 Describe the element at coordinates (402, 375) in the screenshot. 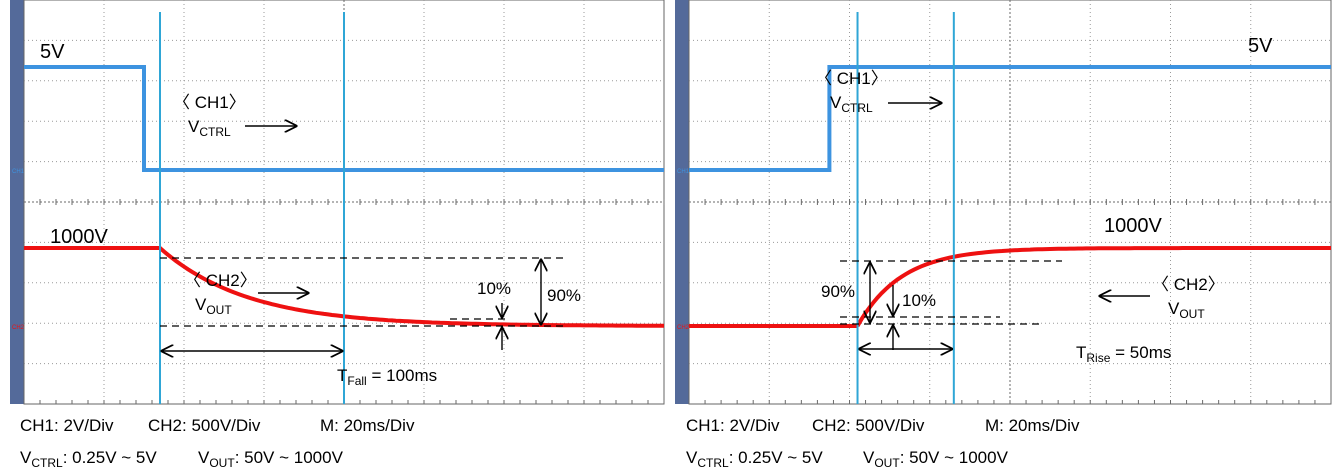

I see `time-label-value: = 100ms` at that location.